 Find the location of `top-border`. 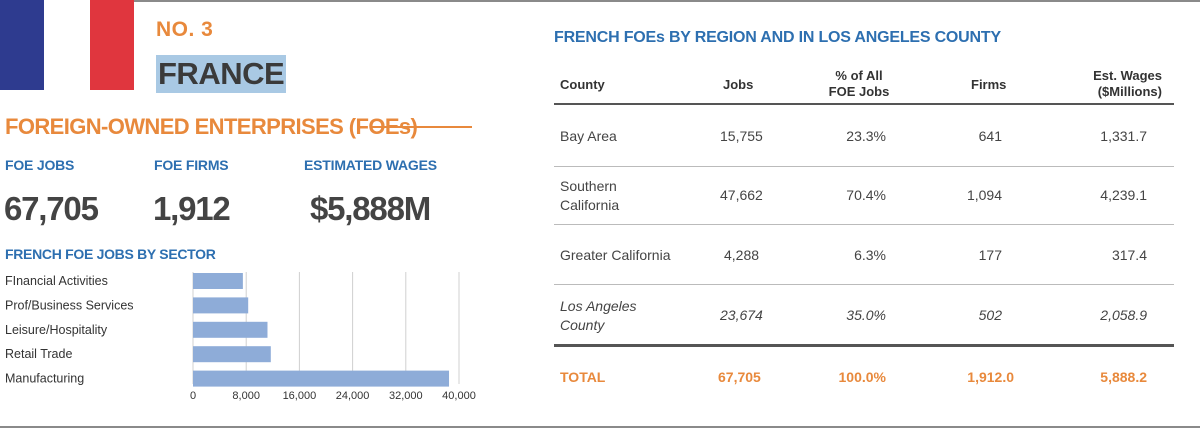

top-border is located at coordinates (600, 1).